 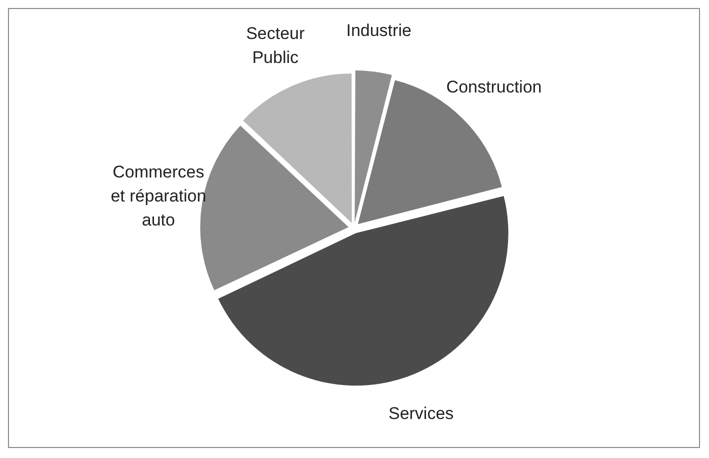 I want to click on slice-label: Construction, so click(x=494, y=87).